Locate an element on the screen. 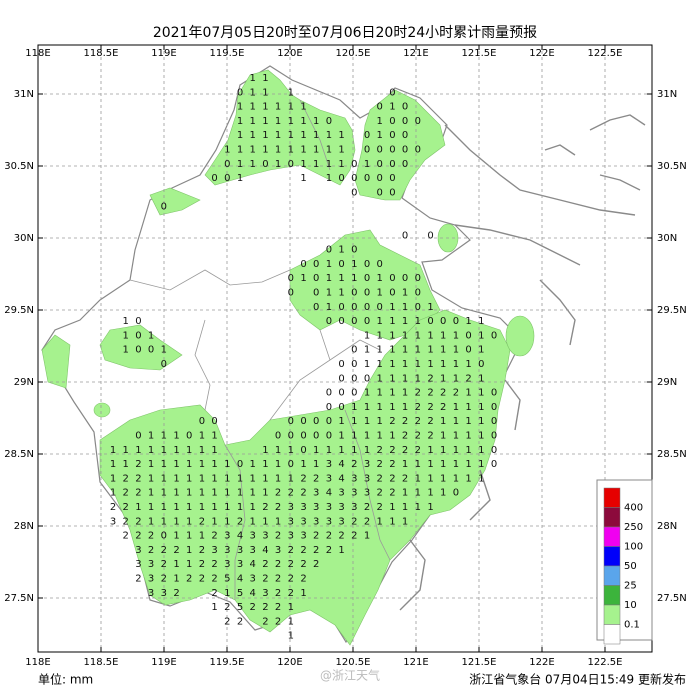  lon-label: 119E is located at coordinates (163, 53).